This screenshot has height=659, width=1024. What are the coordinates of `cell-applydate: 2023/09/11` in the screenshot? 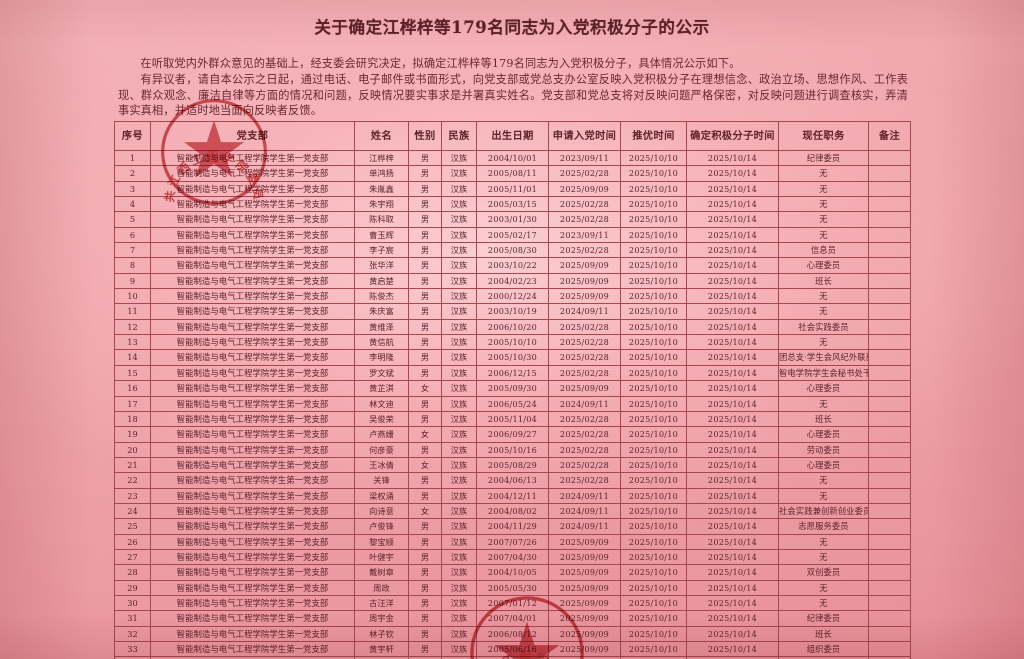 It's located at (584, 158).